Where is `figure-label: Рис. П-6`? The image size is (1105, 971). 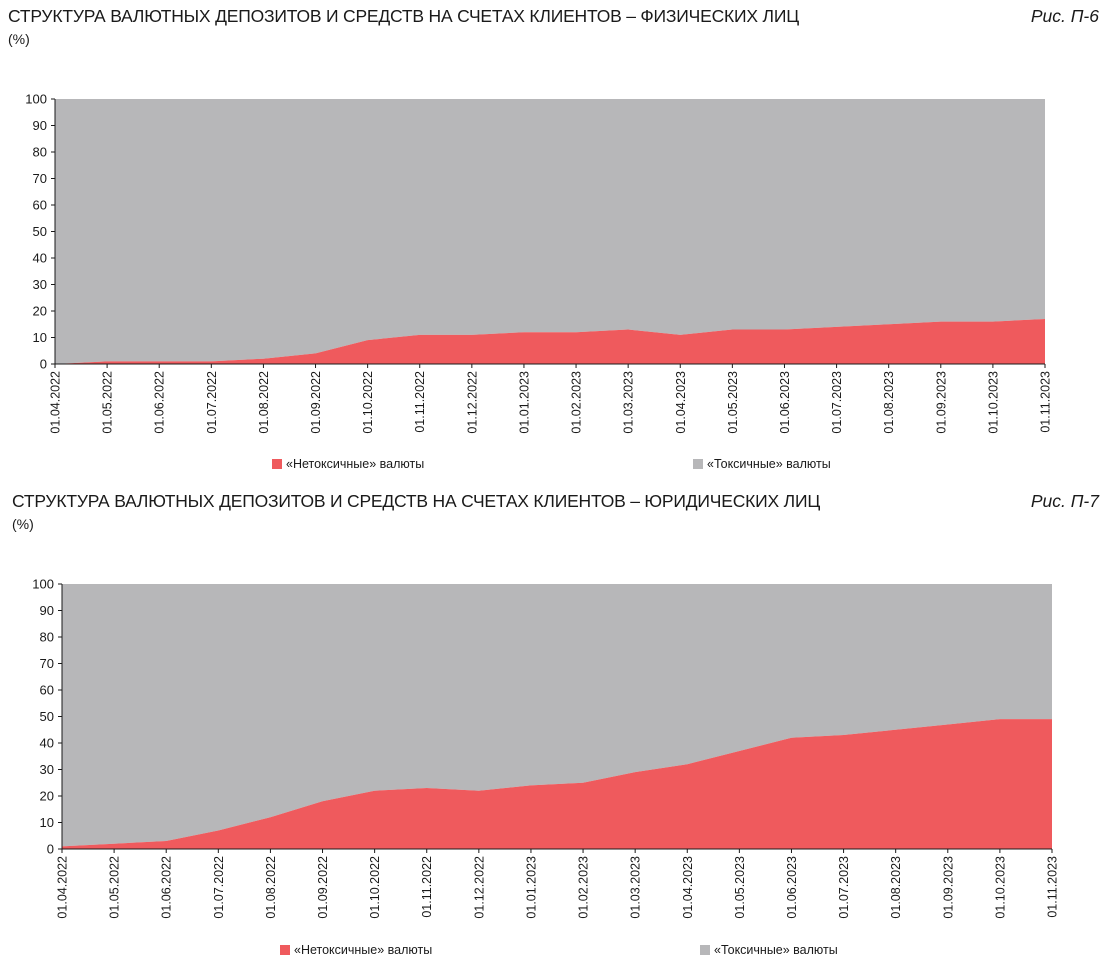
figure-label: Рис. П-6 is located at coordinates (1064, 16).